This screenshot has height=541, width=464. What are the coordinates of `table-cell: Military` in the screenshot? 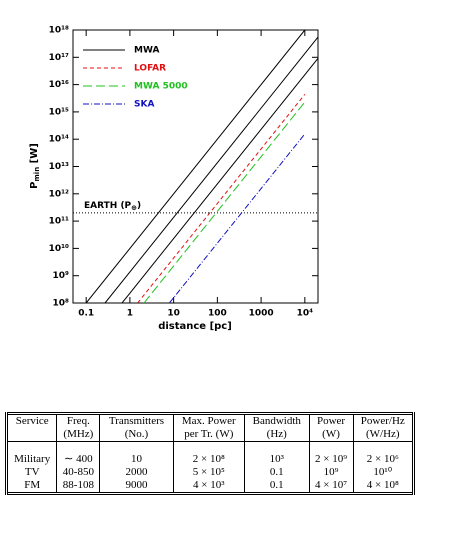 It's located at (30, 459).